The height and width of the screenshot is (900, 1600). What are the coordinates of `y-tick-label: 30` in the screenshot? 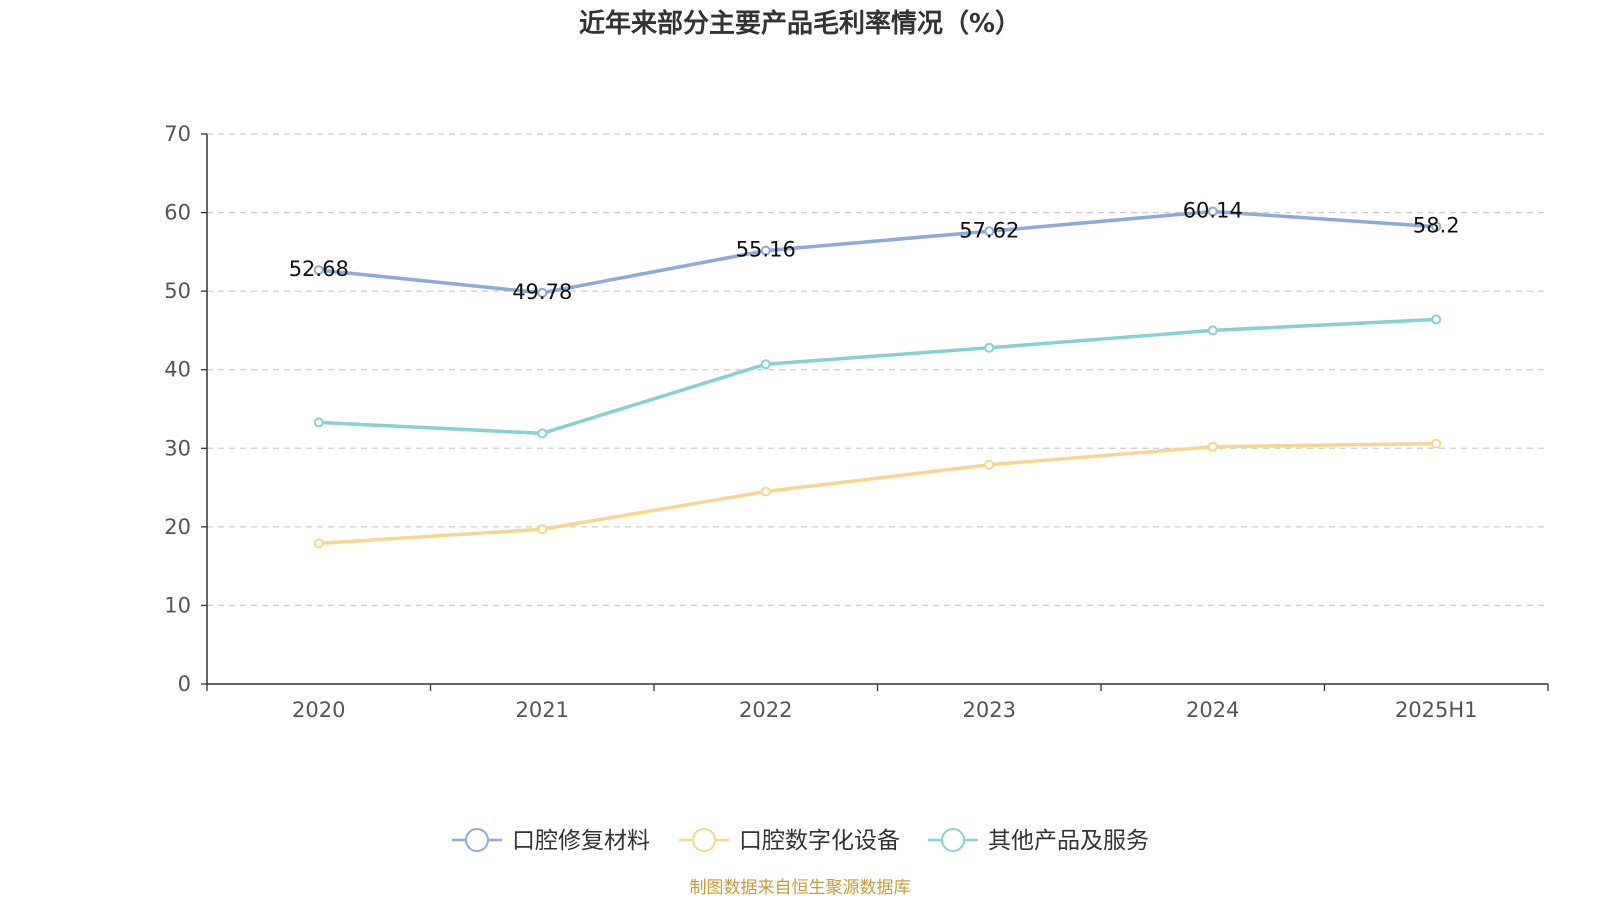 It's located at (177, 448).